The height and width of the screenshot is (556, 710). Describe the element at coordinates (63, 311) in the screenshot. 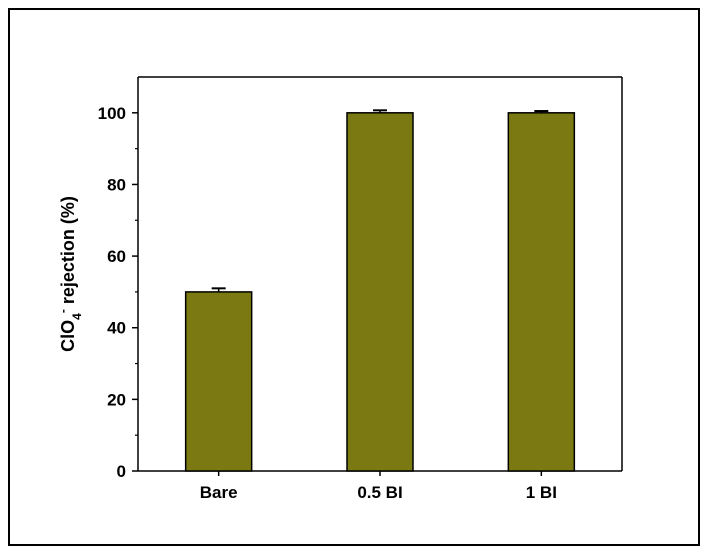

I see `y-axis-title-sup: -` at that location.